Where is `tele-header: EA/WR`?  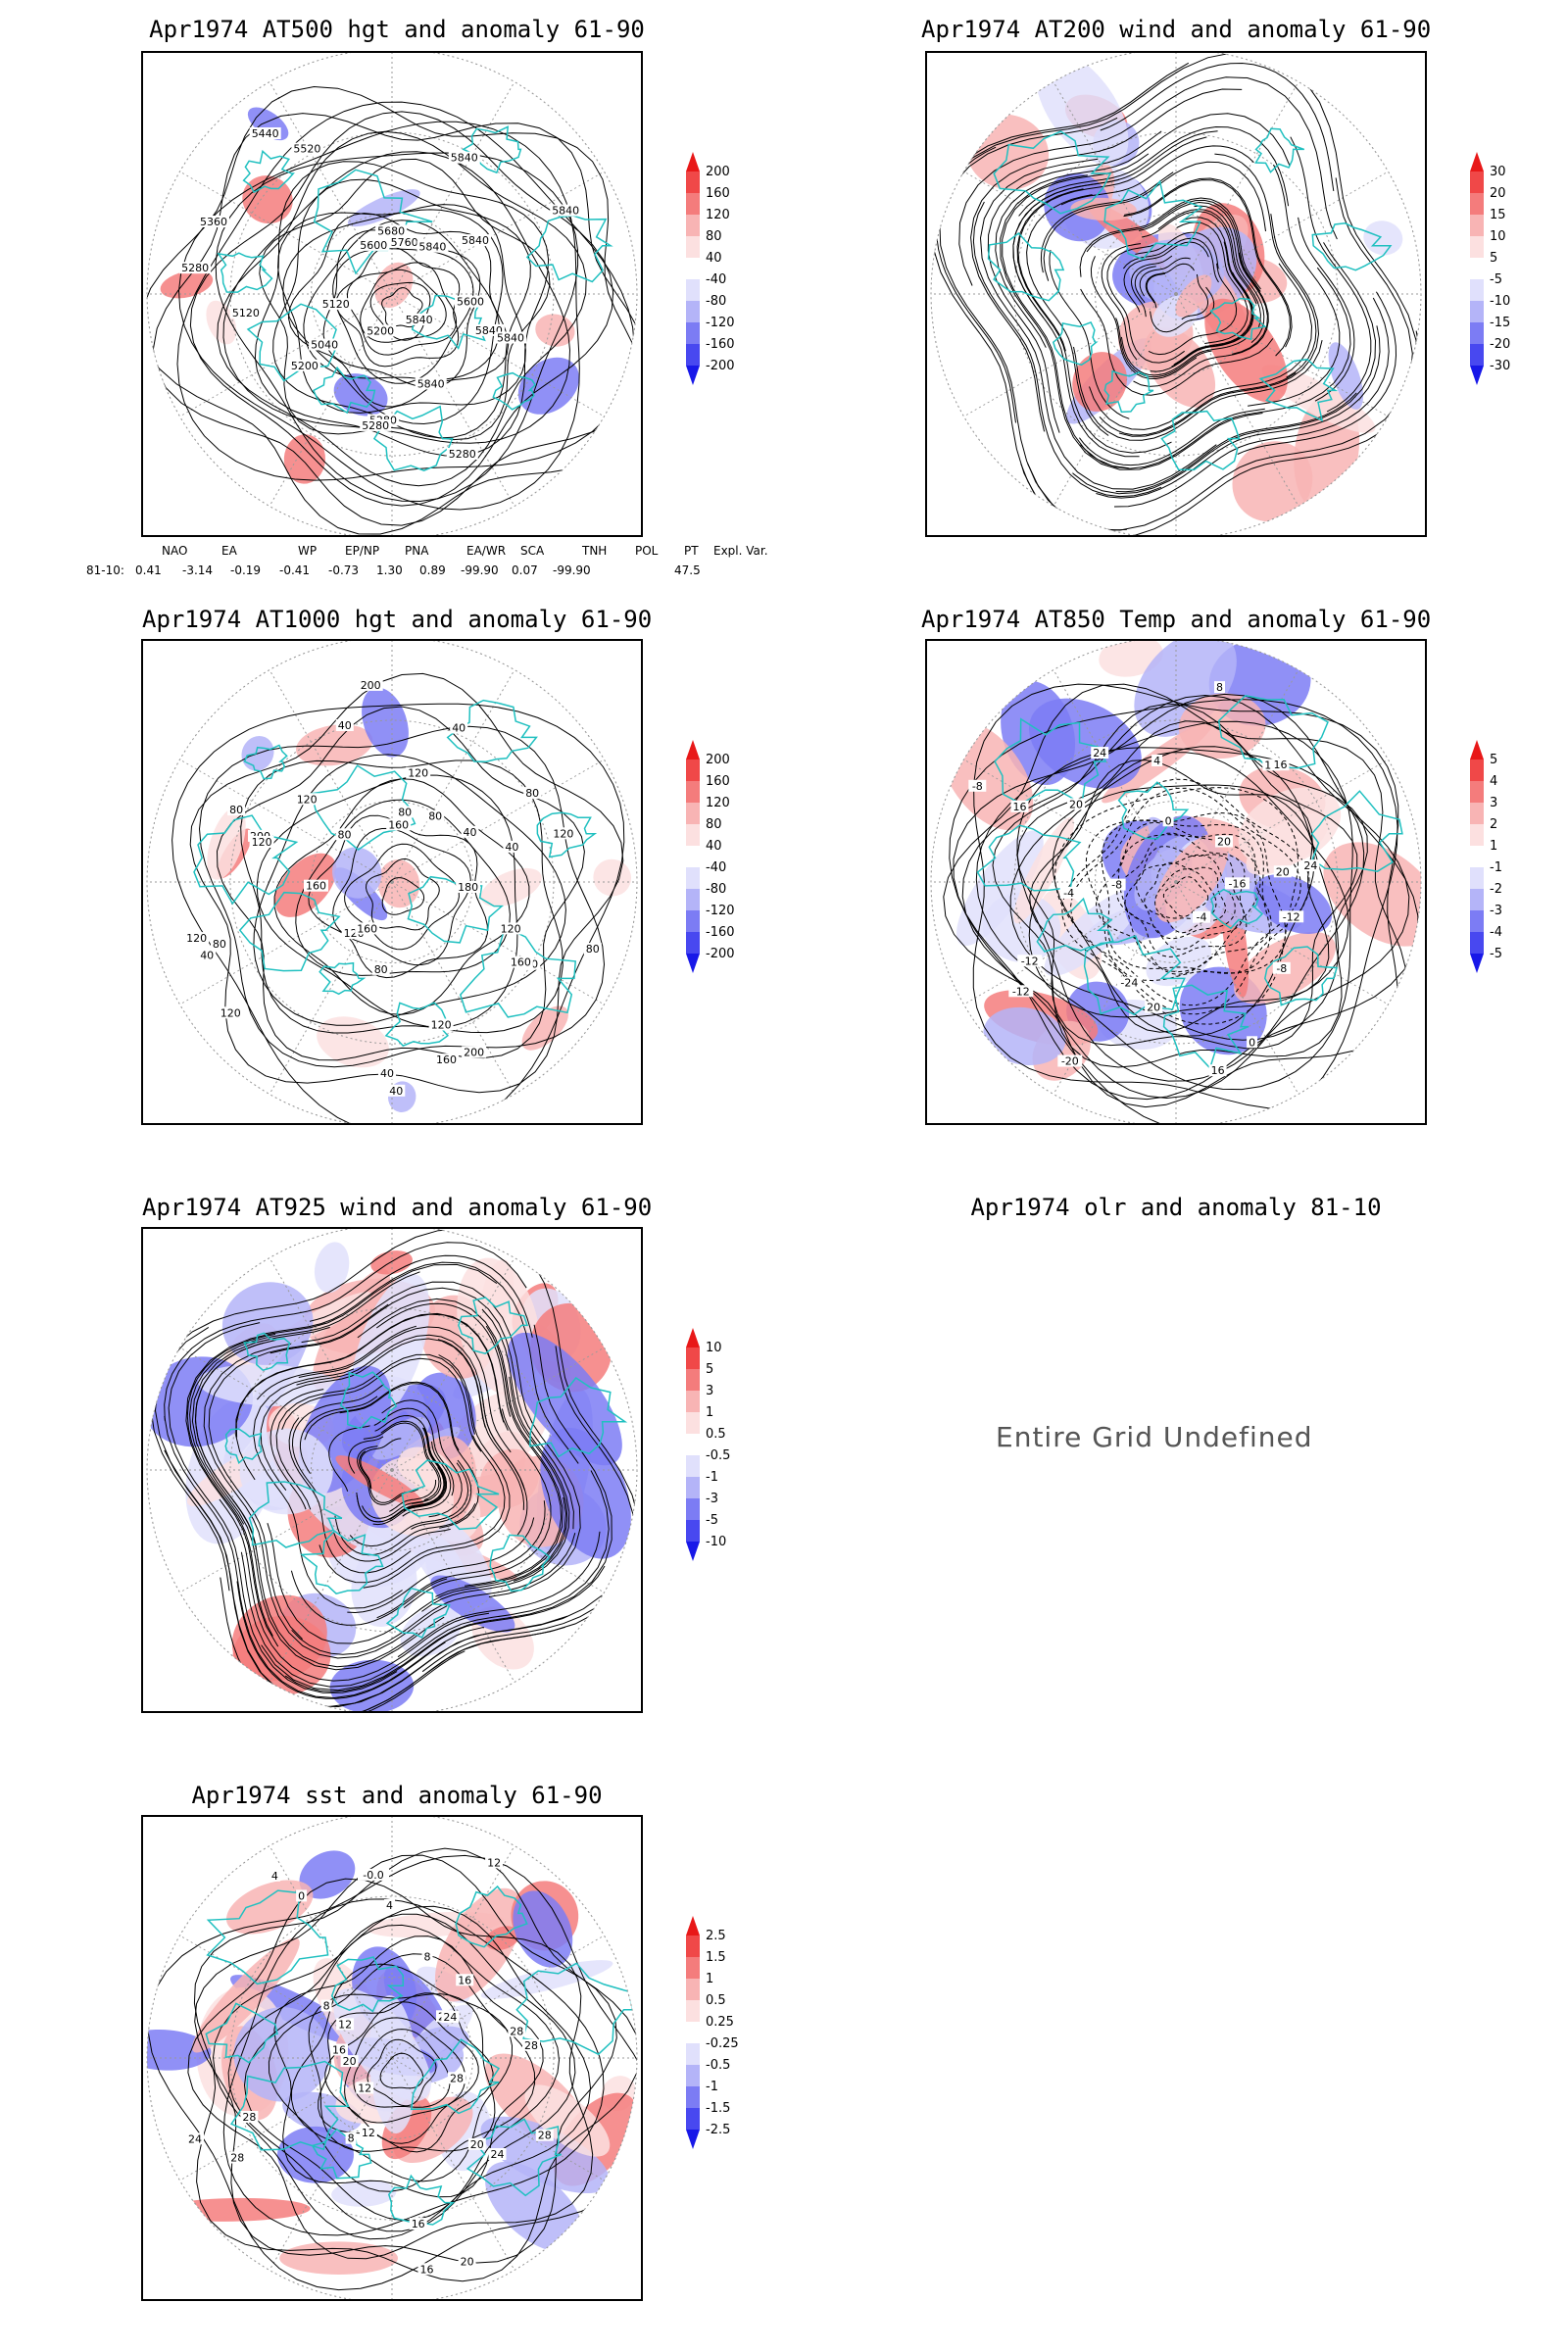 tele-header: EA/WR is located at coordinates (486, 551).